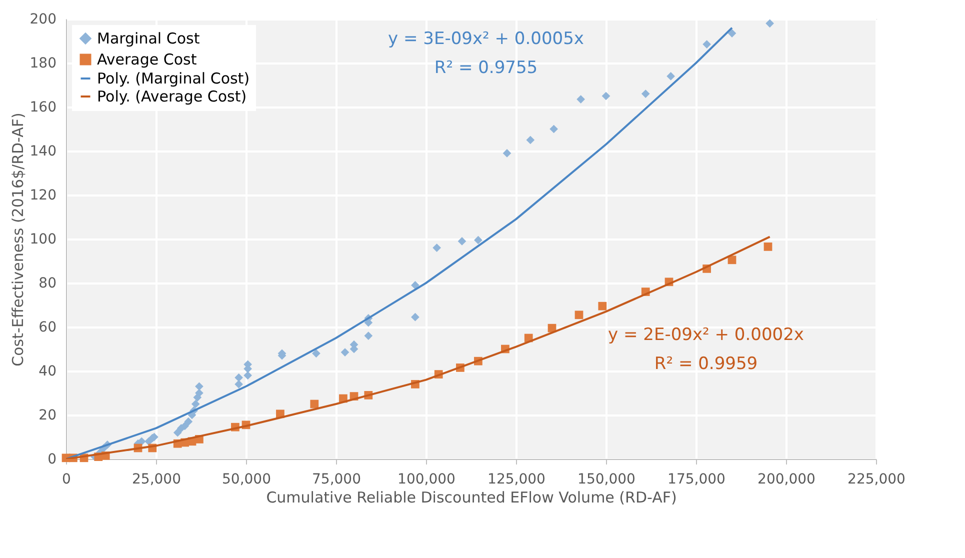  Describe the element at coordinates (47, 328) in the screenshot. I see `y-tick-label: 60` at that location.